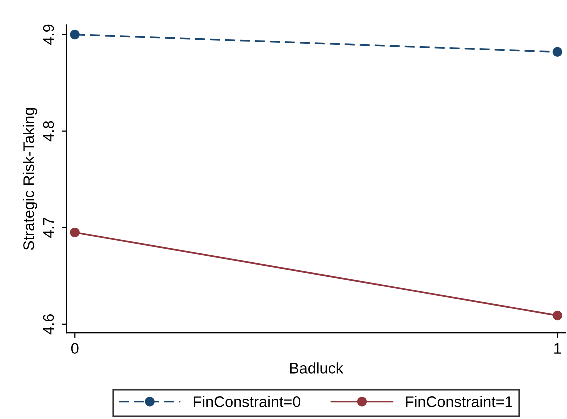  What do you see at coordinates (48, 35) in the screenshot?
I see `y-tick-label: 4.9` at bounding box center [48, 35].